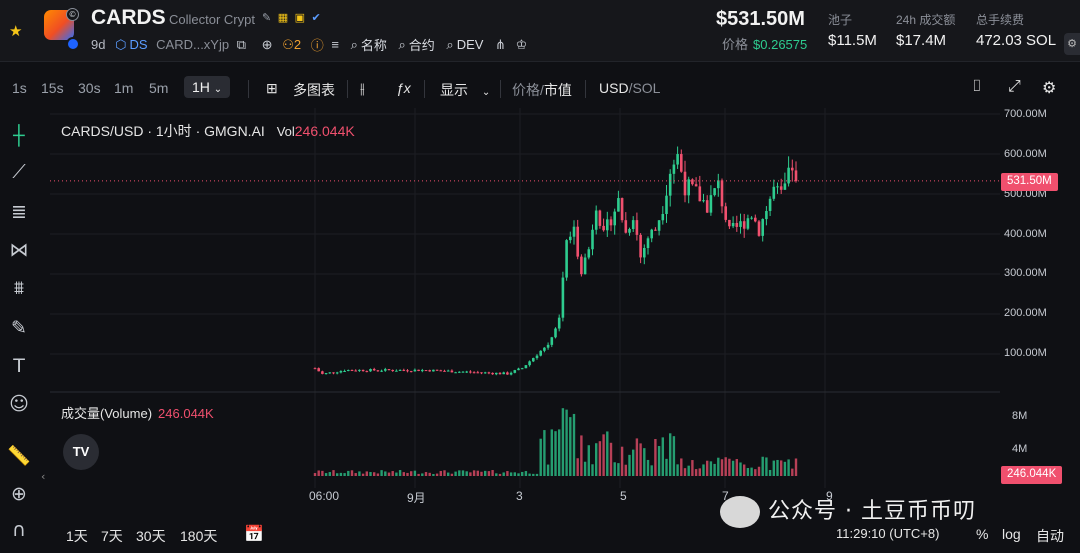  What do you see at coordinates (1014, 86) in the screenshot?
I see `fullscreen-icon: ⤢` at bounding box center [1014, 86].